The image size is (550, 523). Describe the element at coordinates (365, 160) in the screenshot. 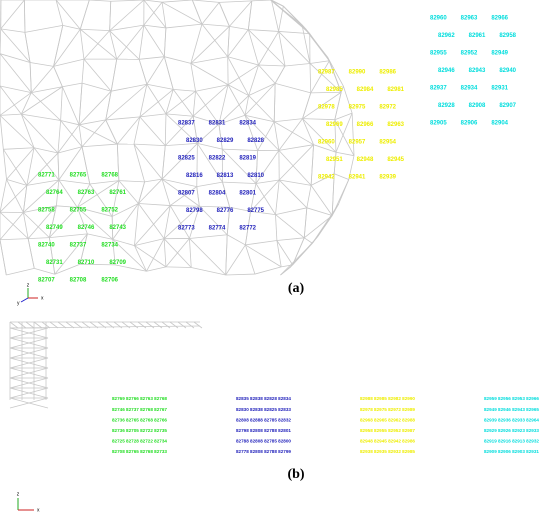

I see `node-label: 82948` at that location.